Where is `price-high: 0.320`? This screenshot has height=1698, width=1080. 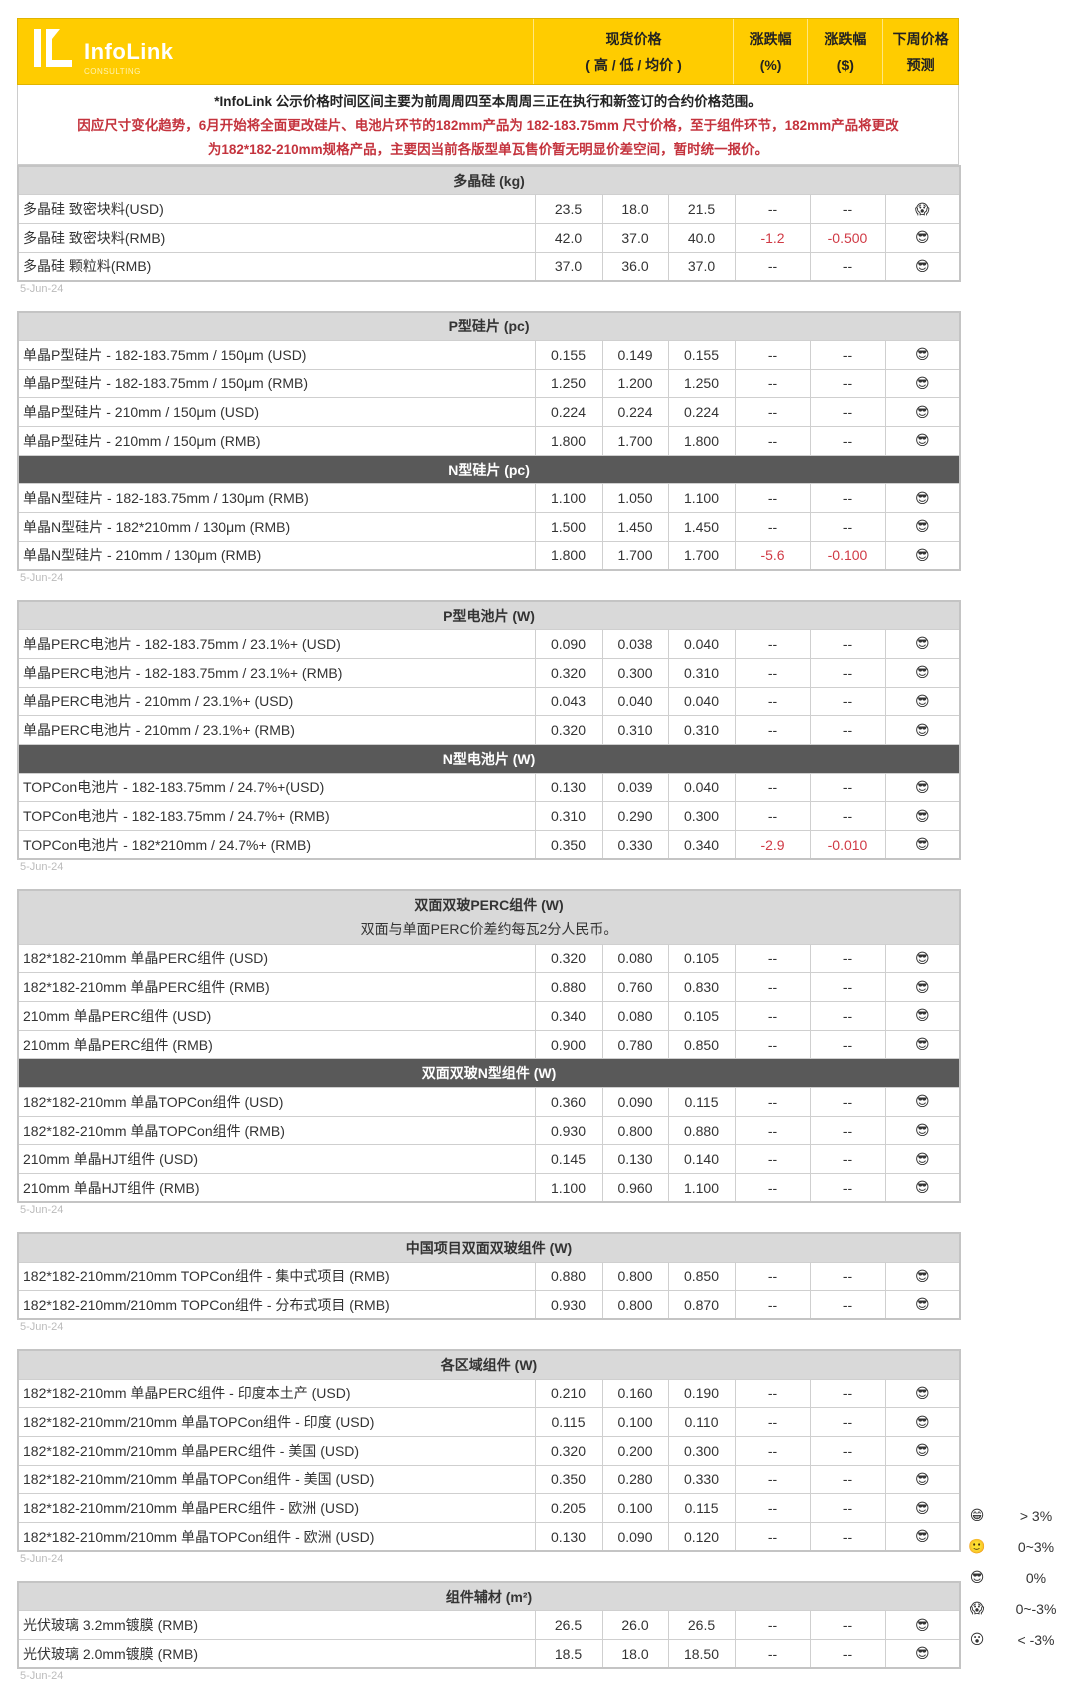
price-high: 0.320 is located at coordinates (568, 672).